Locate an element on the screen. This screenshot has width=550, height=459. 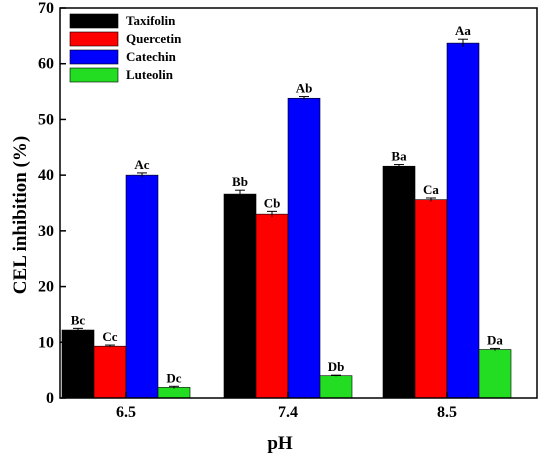
legend-swatch-catechin is located at coordinates (94, 57).